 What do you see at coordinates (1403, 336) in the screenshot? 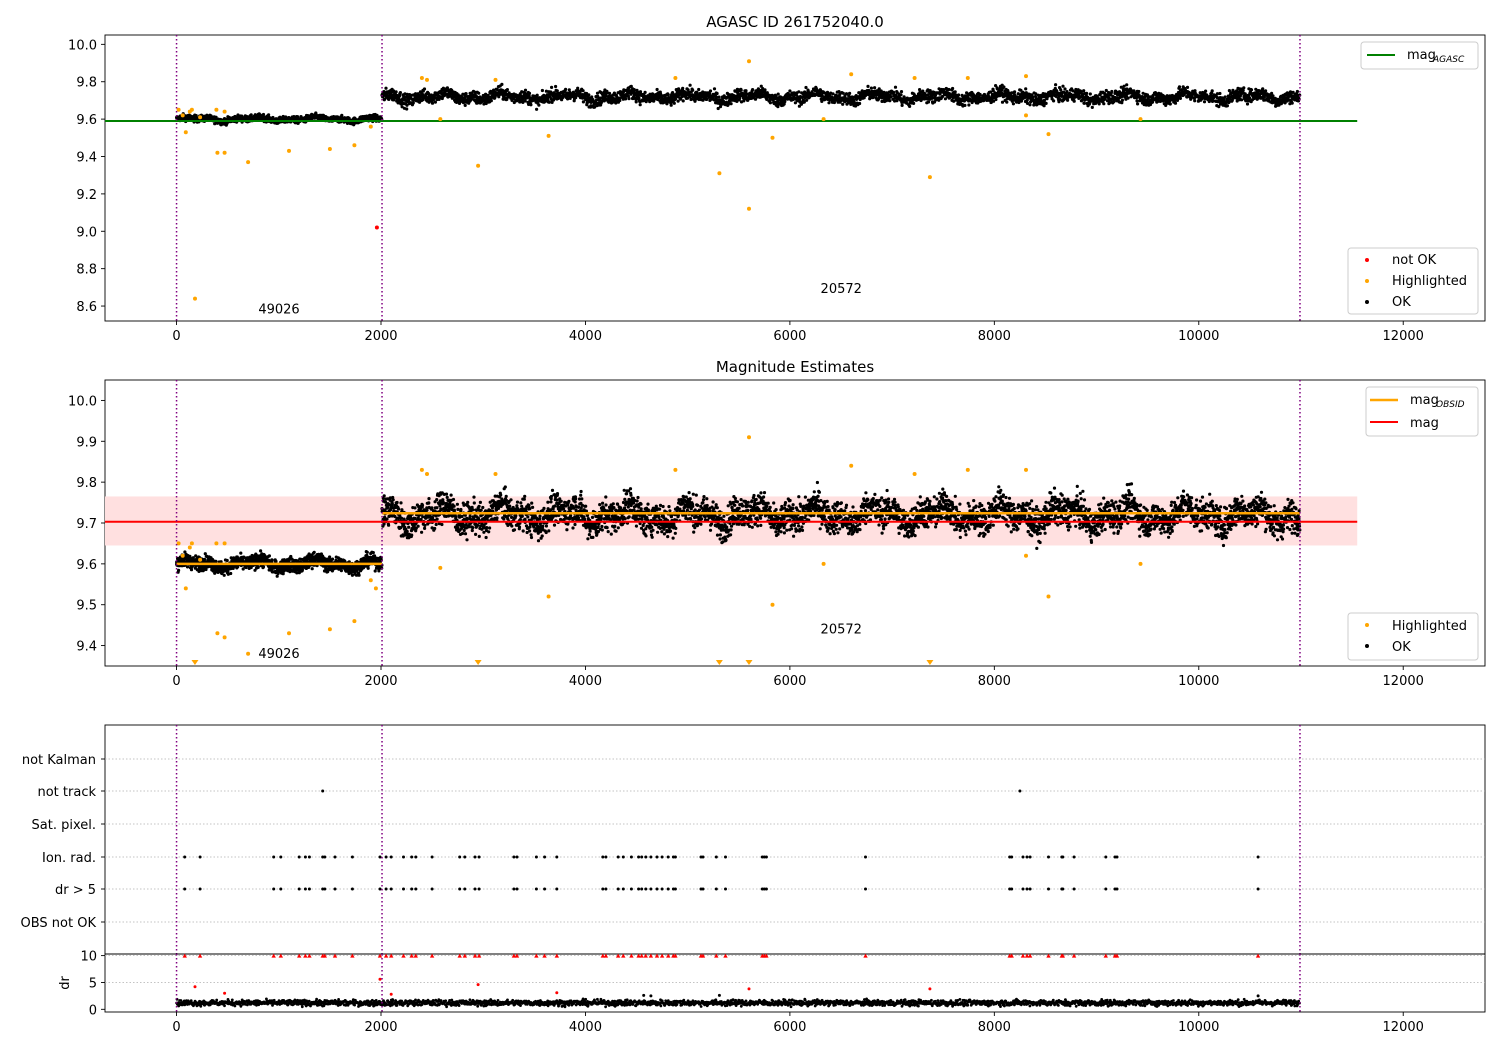
I see `x-tick-label: 12000` at bounding box center [1403, 336].